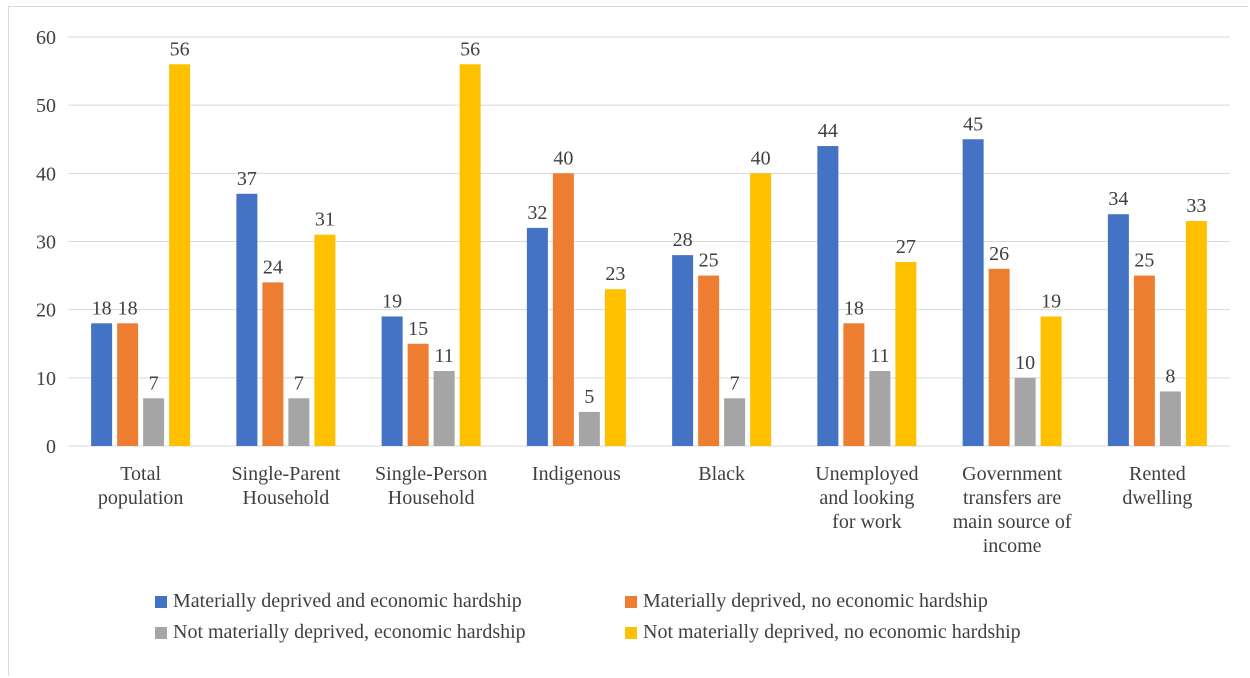  I want to click on data-label: 31, so click(325, 220).